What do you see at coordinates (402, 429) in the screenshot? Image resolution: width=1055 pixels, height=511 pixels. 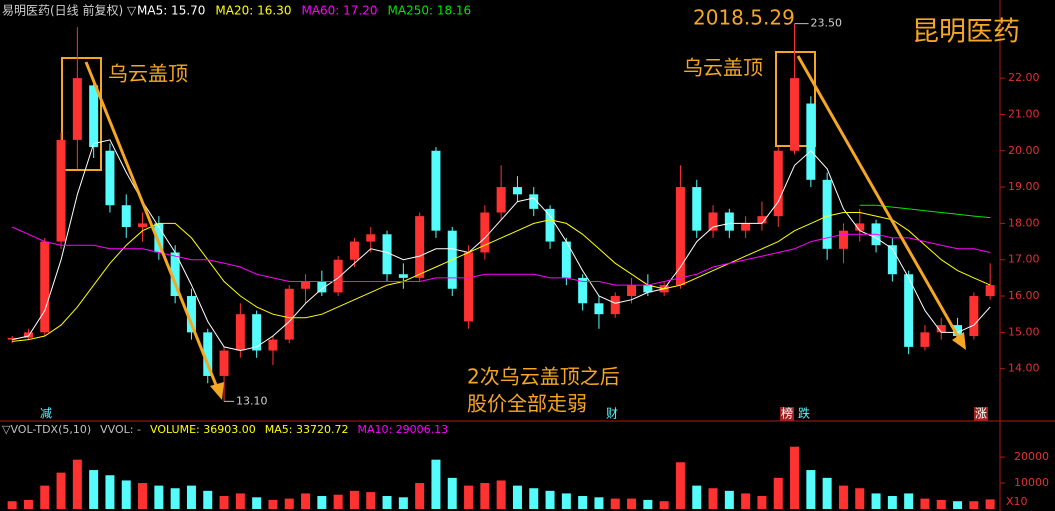 I see `volume-header: MA10: 29006.13` at bounding box center [402, 429].